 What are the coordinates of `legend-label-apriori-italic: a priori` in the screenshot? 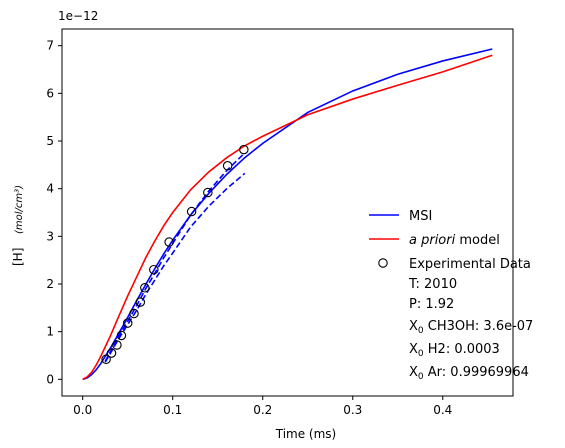 It's located at (432, 240).